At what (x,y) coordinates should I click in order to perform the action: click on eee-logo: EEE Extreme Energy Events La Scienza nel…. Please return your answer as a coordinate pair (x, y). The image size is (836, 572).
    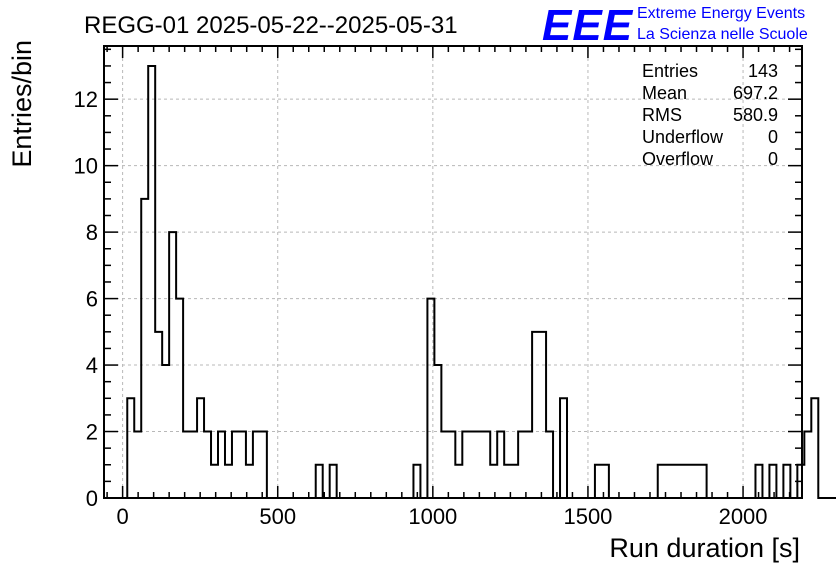
    Looking at the image, I should click on (675, 25).